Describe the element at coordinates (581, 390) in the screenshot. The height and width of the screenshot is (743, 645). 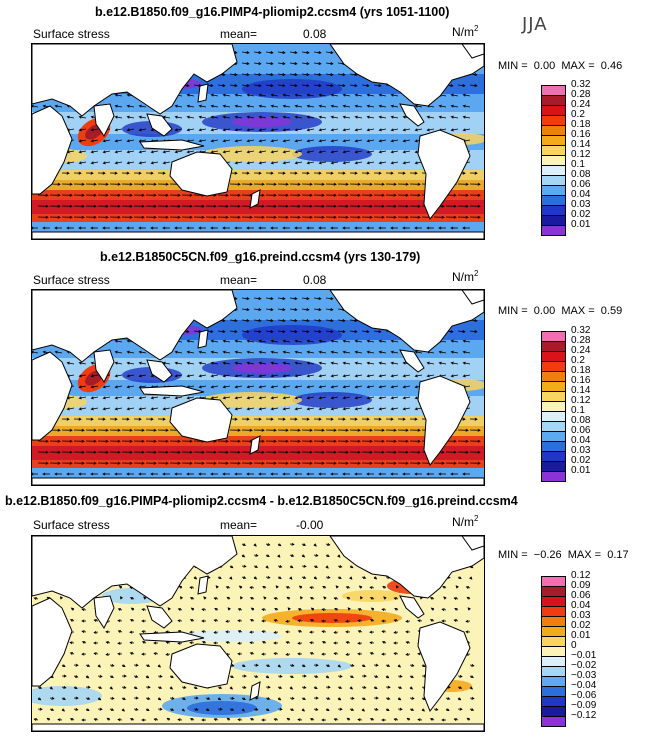
I see `colorbar-tick-label: 0.14` at that location.